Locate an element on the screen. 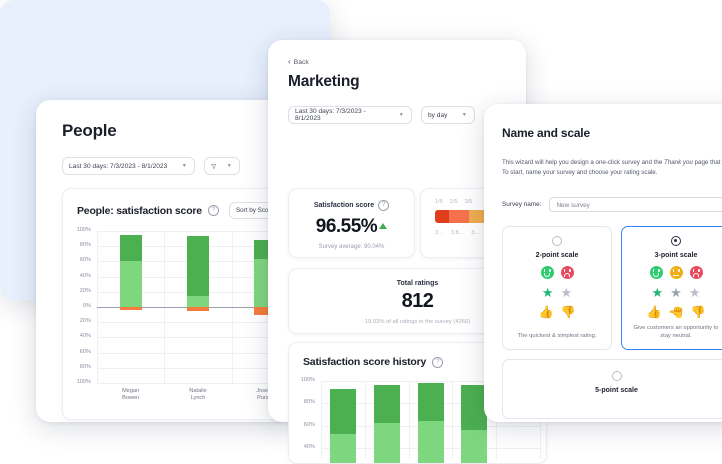 The image size is (722, 464). history-header: Satisfaction score history ? is located at coordinates (417, 355).